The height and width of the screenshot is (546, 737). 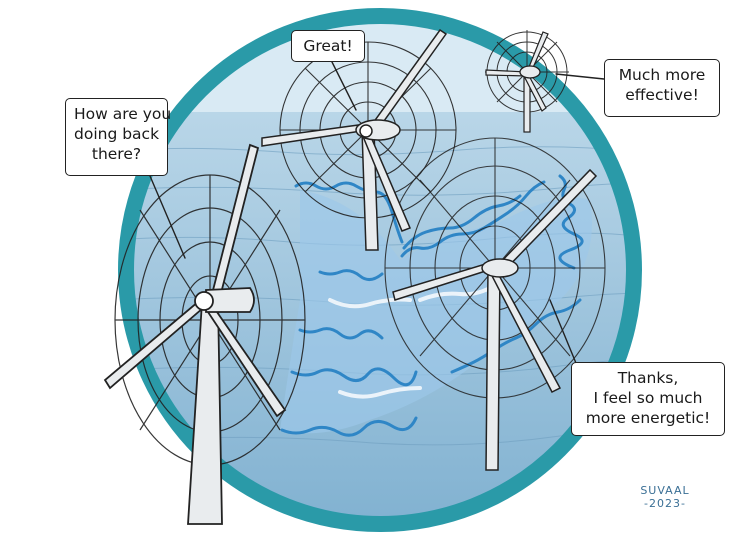 What do you see at coordinates (662, 75) in the screenshot?
I see `bubble-line: Much more` at bounding box center [662, 75].